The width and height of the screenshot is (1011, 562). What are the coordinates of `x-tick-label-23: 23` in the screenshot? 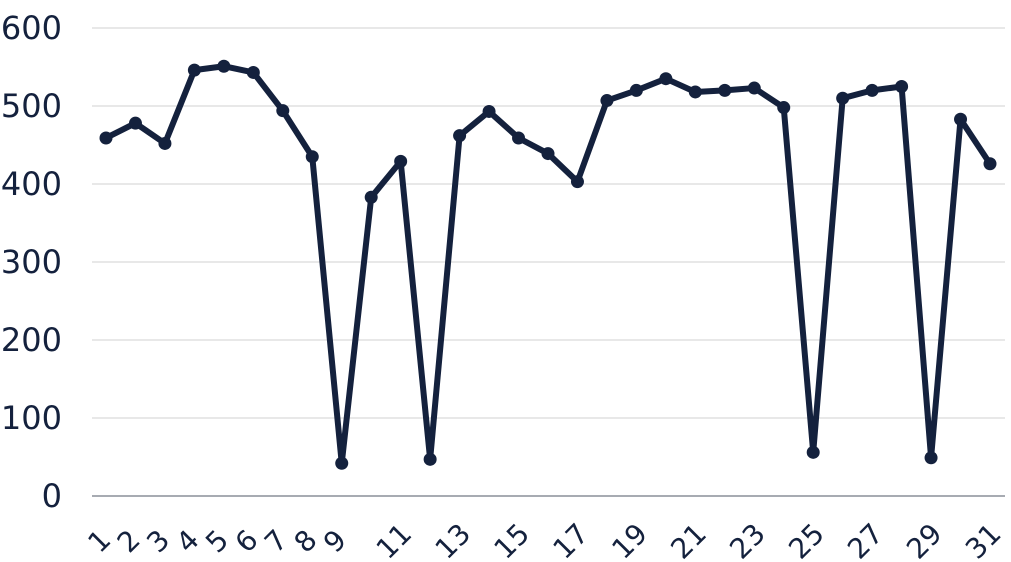 It's located at (747, 539).